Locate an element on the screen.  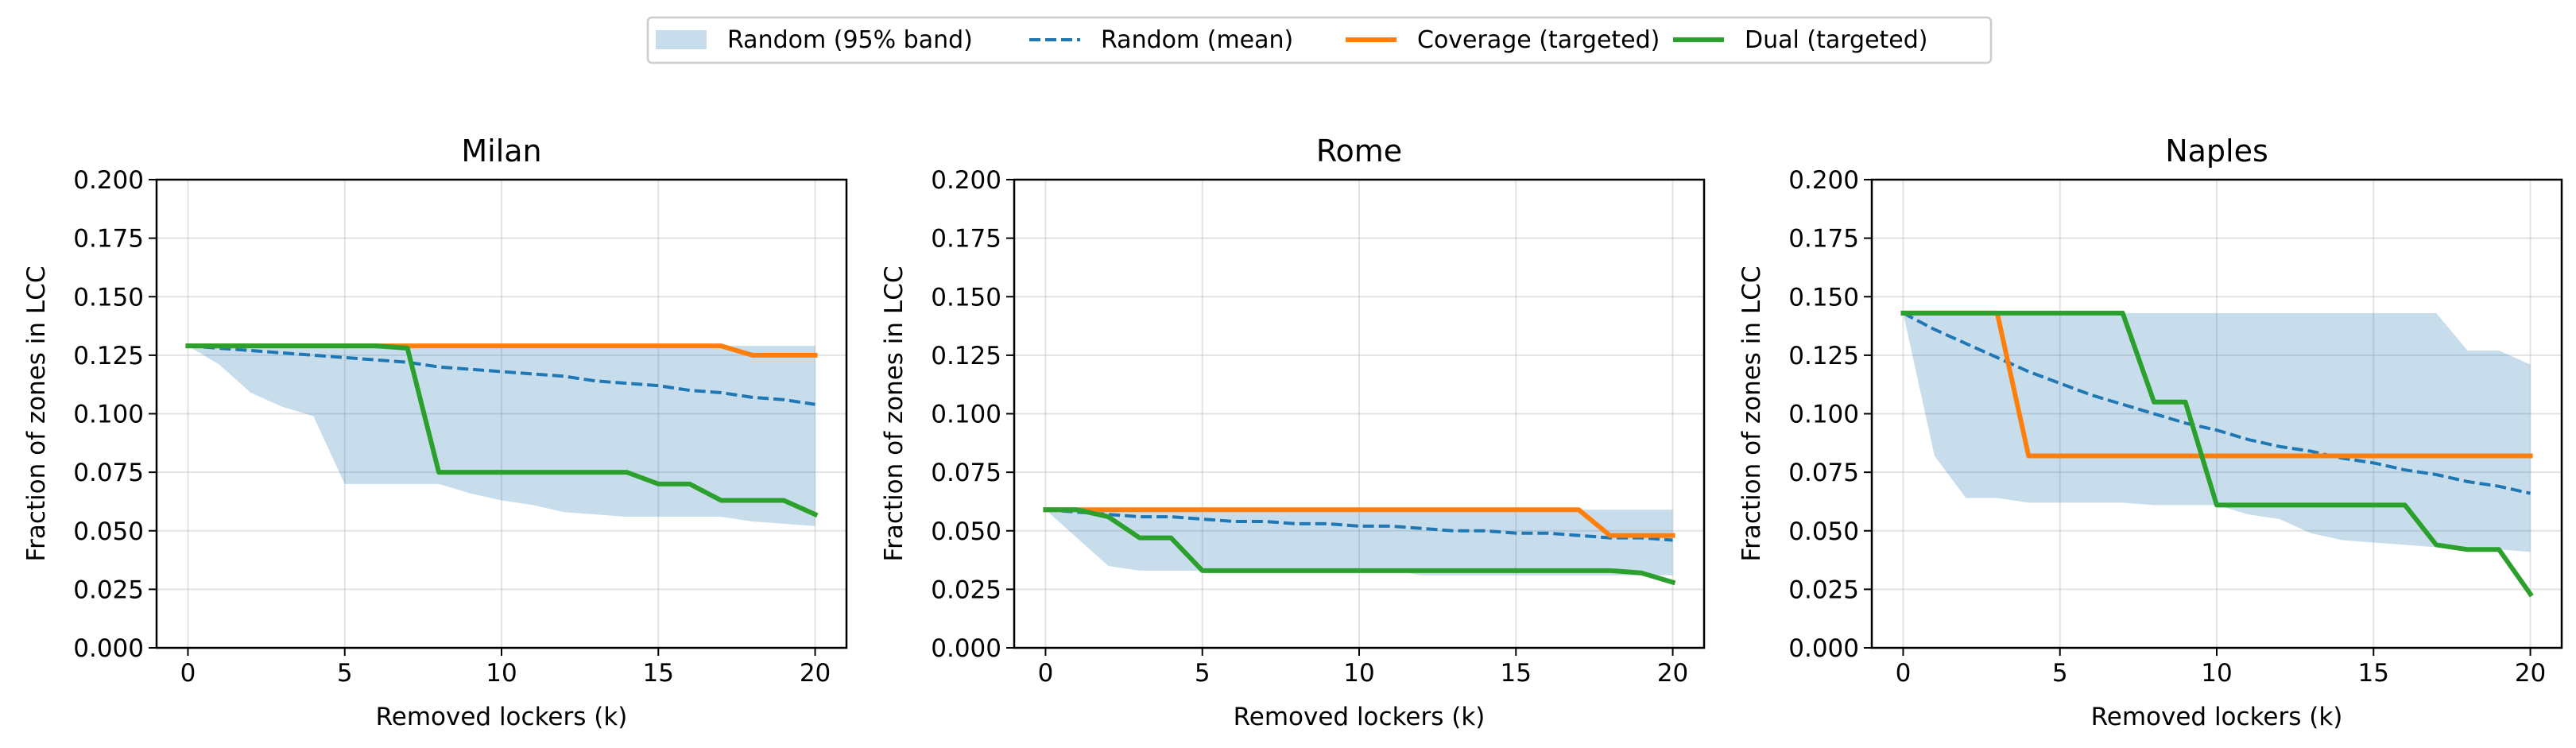
legend-swatch-band is located at coordinates (681, 40).